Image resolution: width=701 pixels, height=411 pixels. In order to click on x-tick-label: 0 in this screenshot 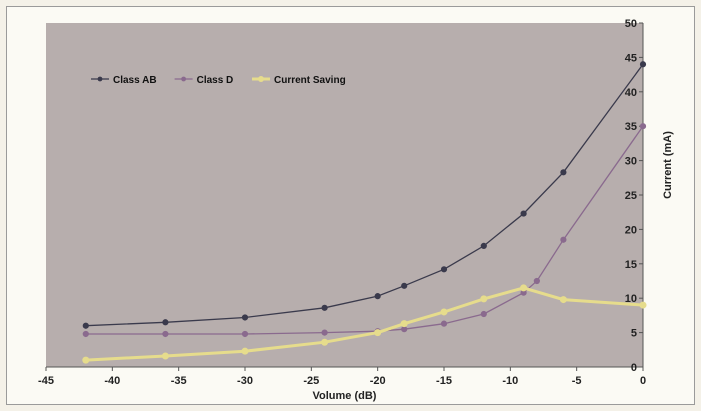, I will do `click(643, 381)`.